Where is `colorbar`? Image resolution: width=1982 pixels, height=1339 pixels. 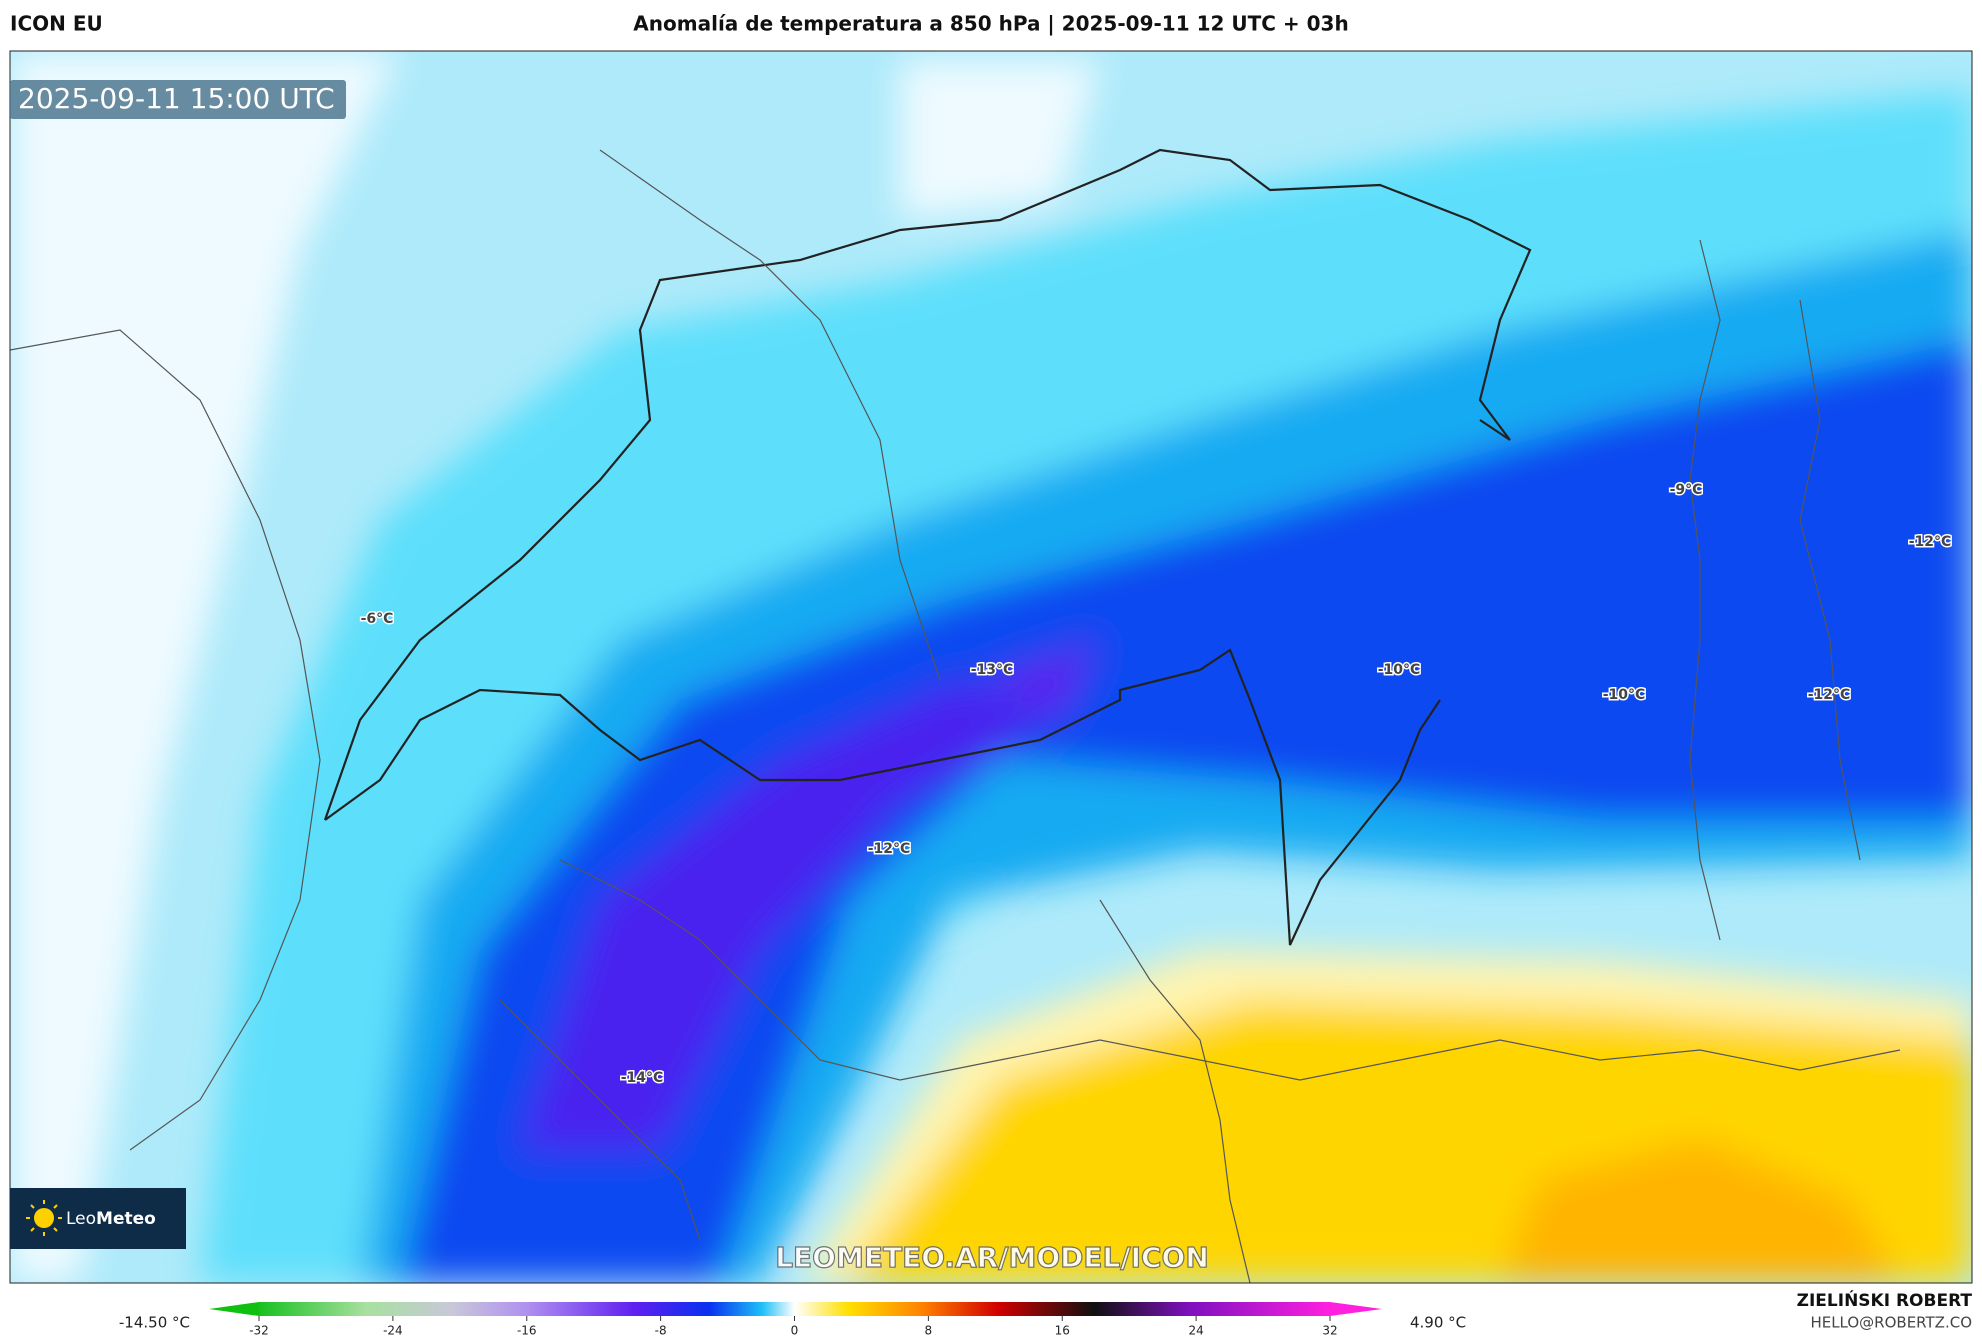
colorbar is located at coordinates (794, 1309).